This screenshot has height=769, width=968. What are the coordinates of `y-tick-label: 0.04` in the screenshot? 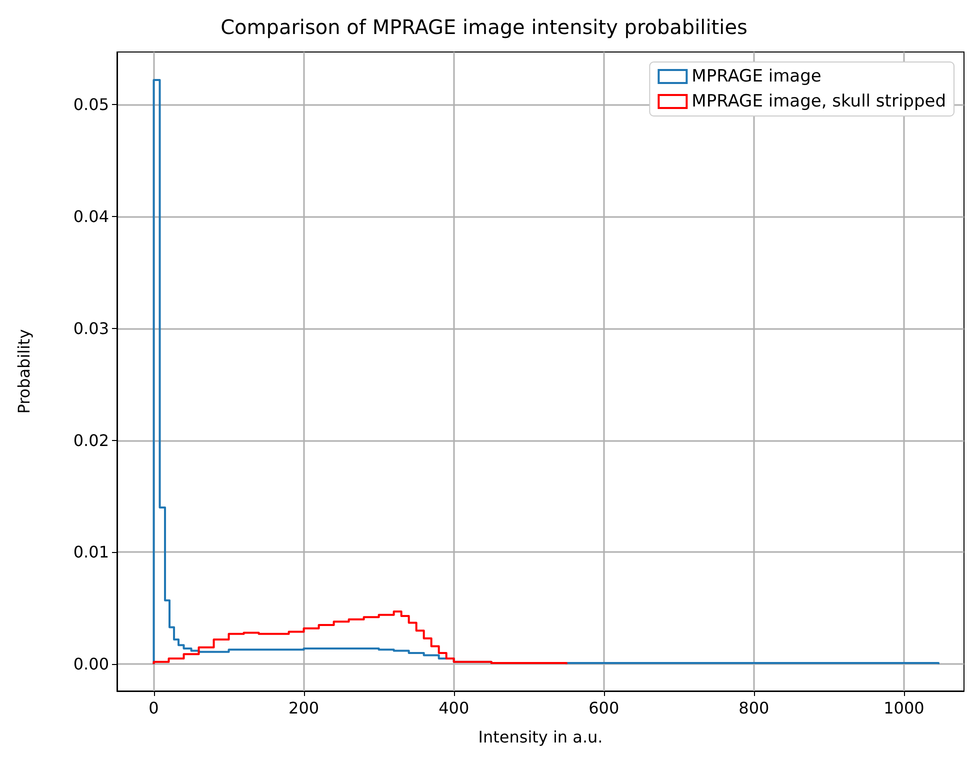 It's located at (91, 216).